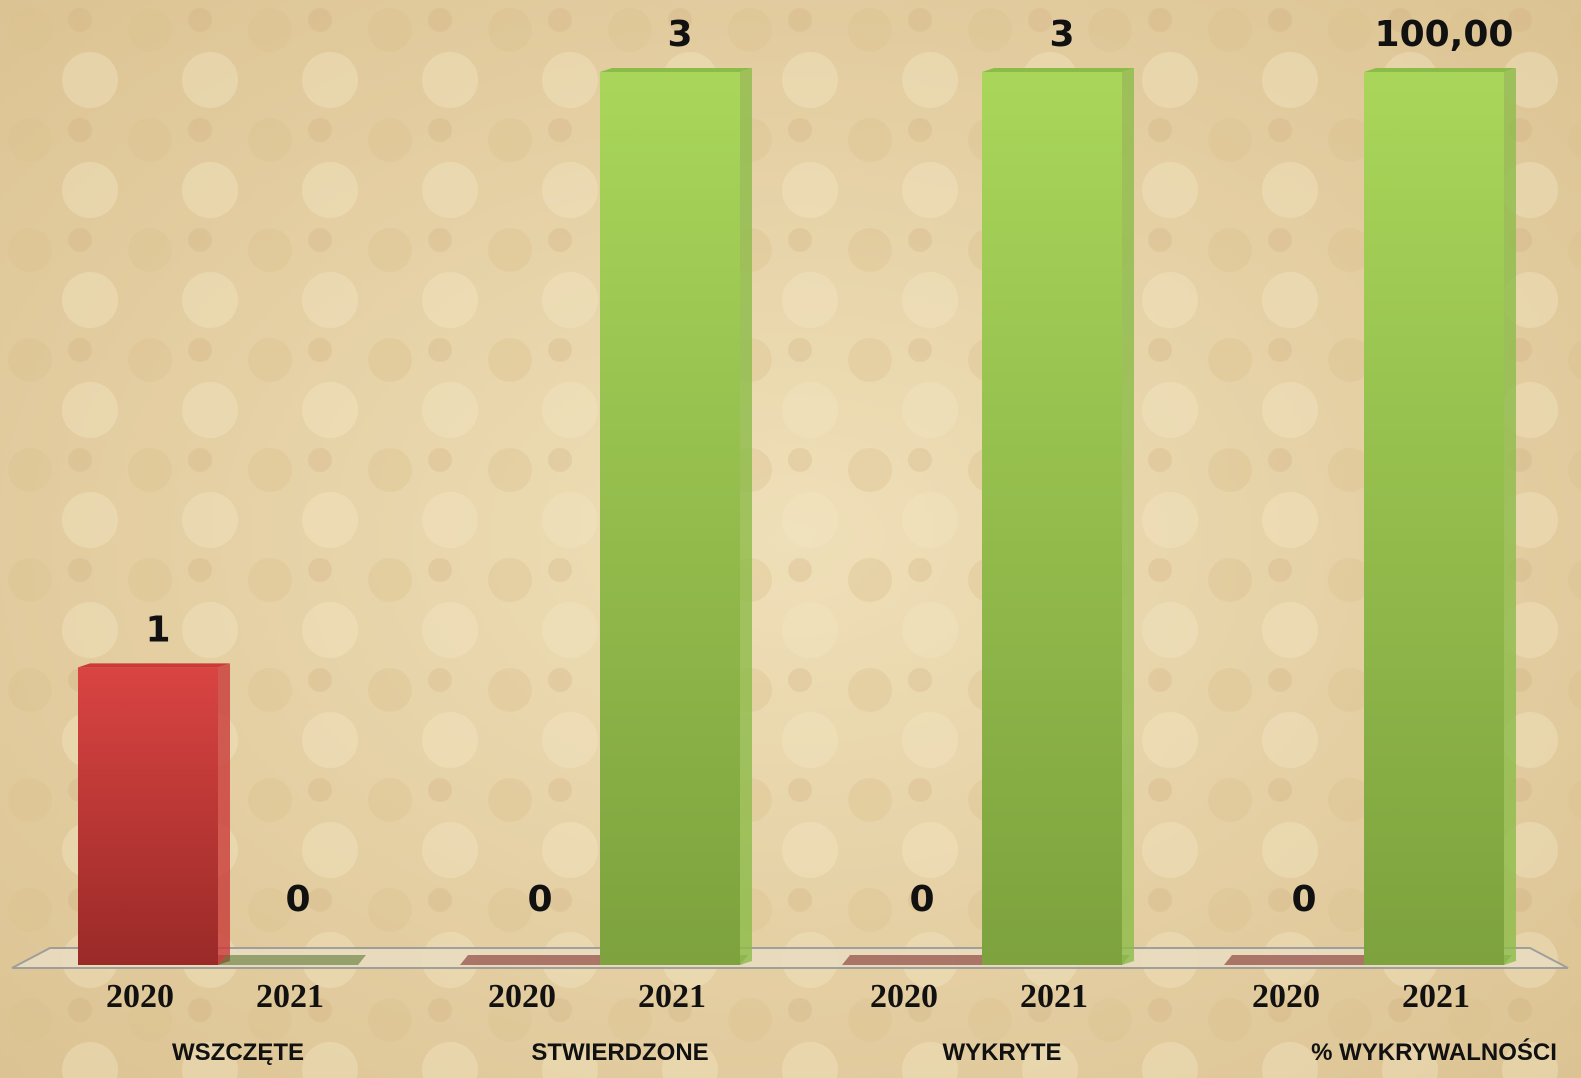  I want to click on floor, so click(790, 958).